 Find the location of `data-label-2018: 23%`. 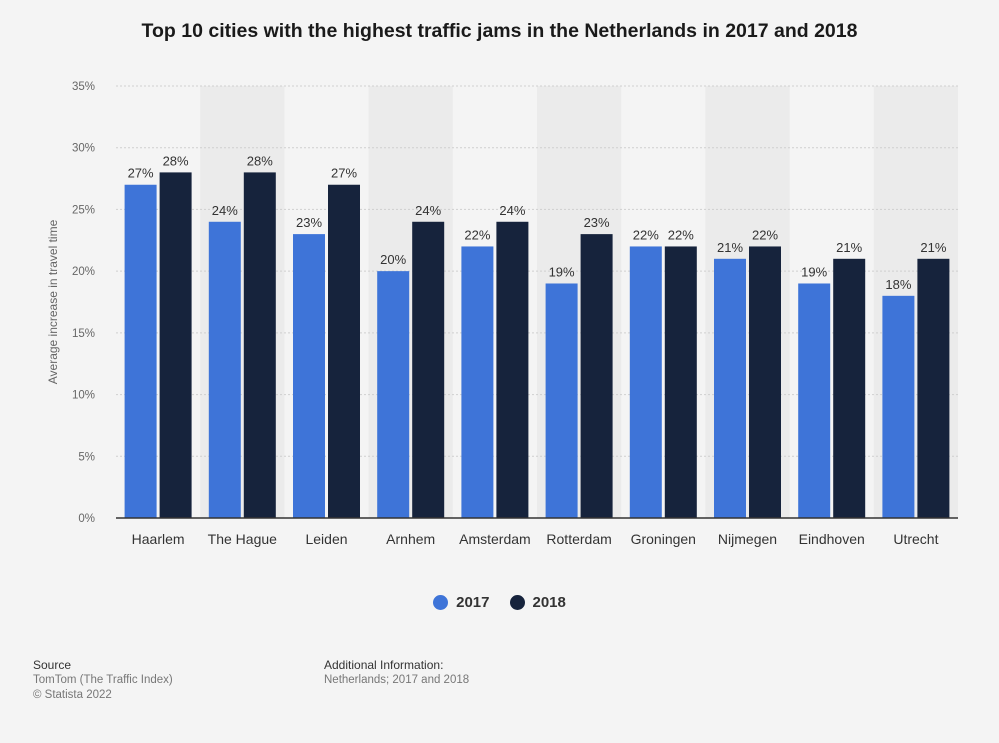

data-label-2018: 23% is located at coordinates (597, 222).